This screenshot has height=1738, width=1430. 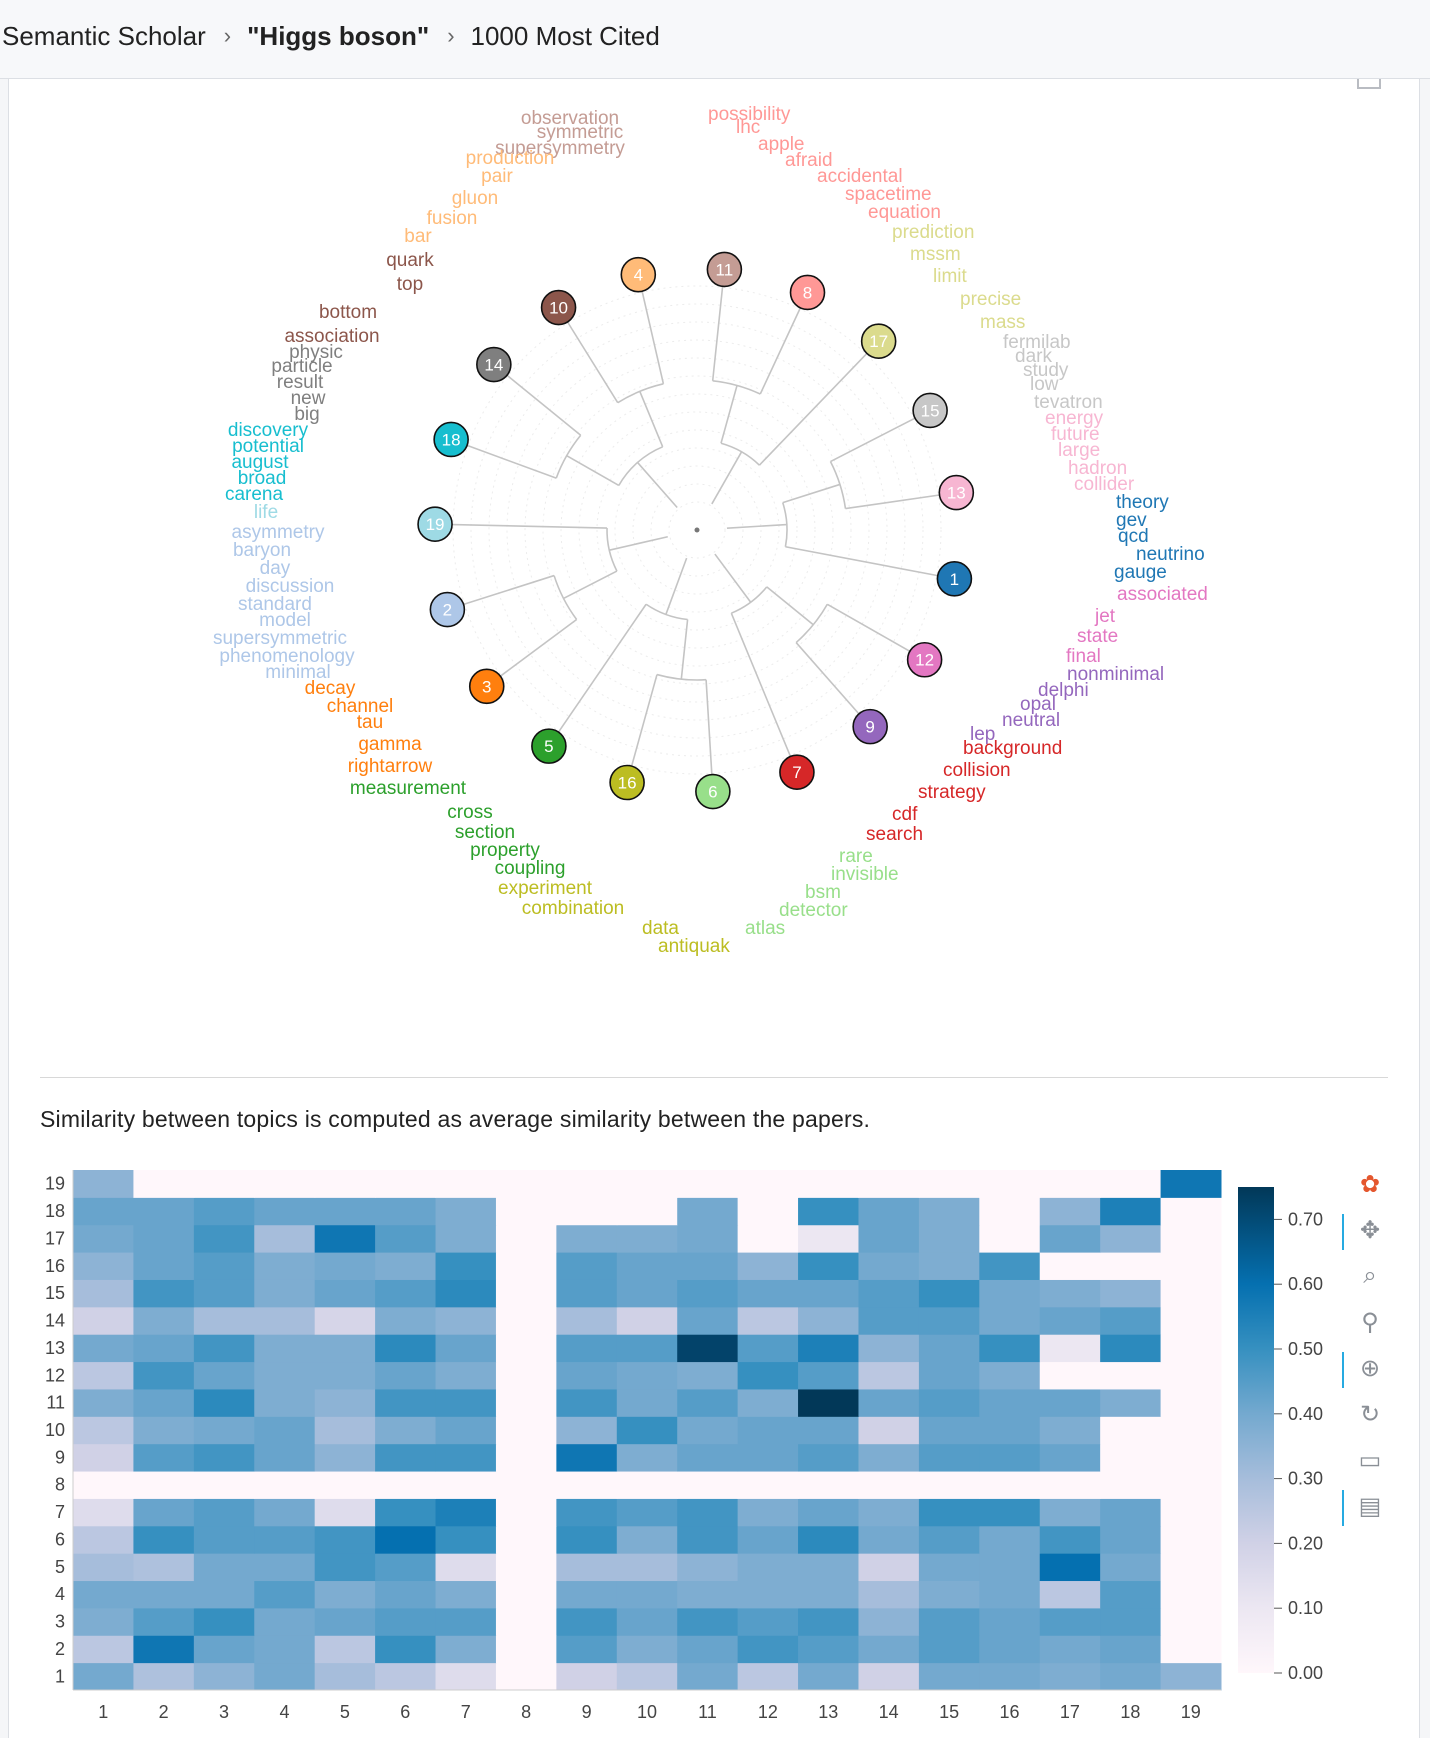 I want to click on topic-node-3: 3, so click(x=486, y=686).